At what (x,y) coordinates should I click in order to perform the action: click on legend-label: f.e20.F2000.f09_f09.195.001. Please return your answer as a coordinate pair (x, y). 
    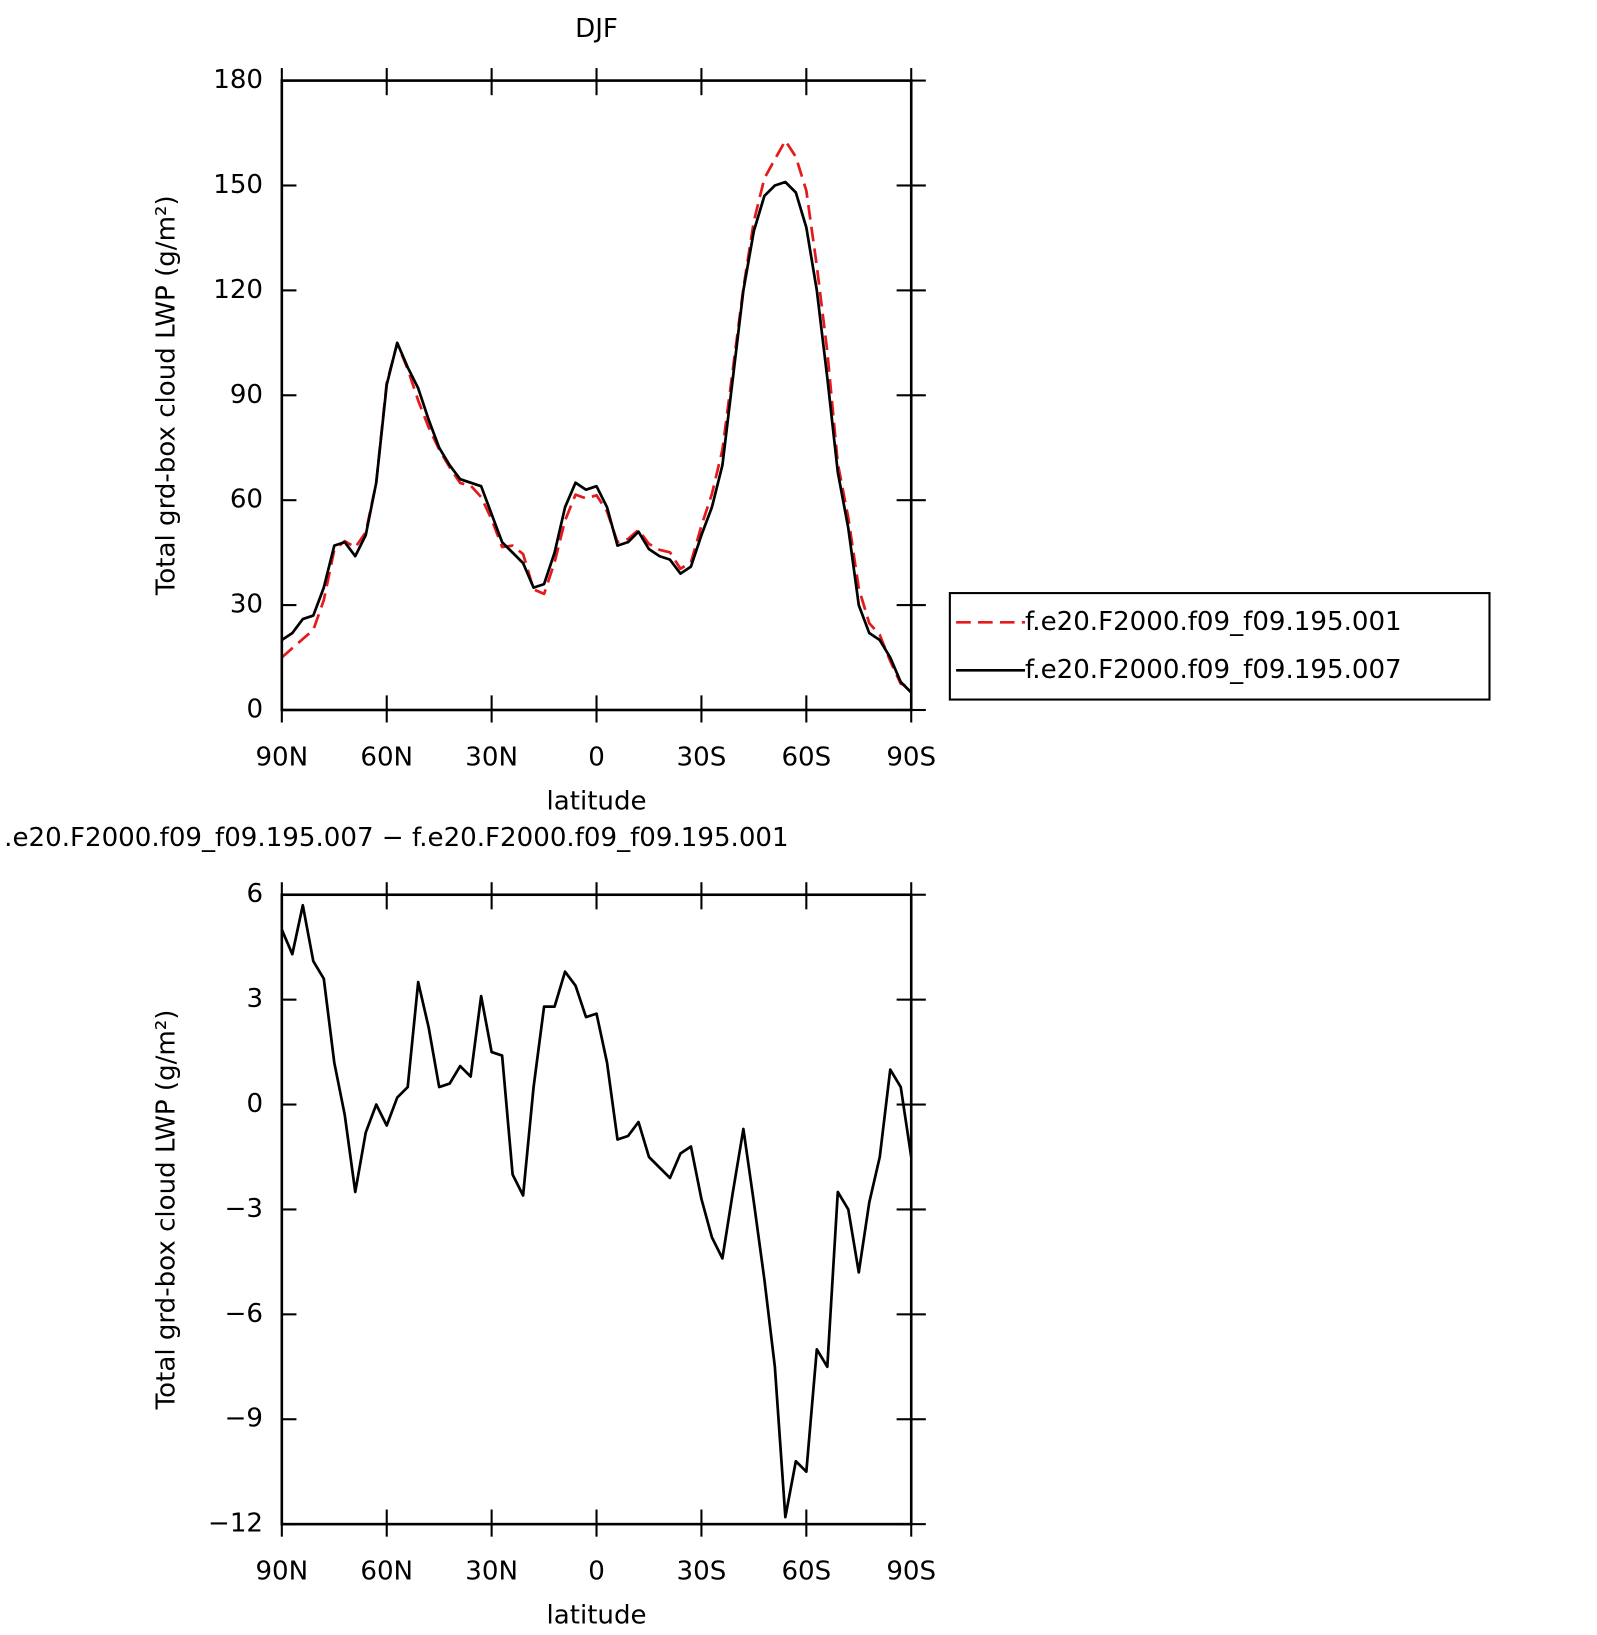
    Looking at the image, I should click on (1213, 622).